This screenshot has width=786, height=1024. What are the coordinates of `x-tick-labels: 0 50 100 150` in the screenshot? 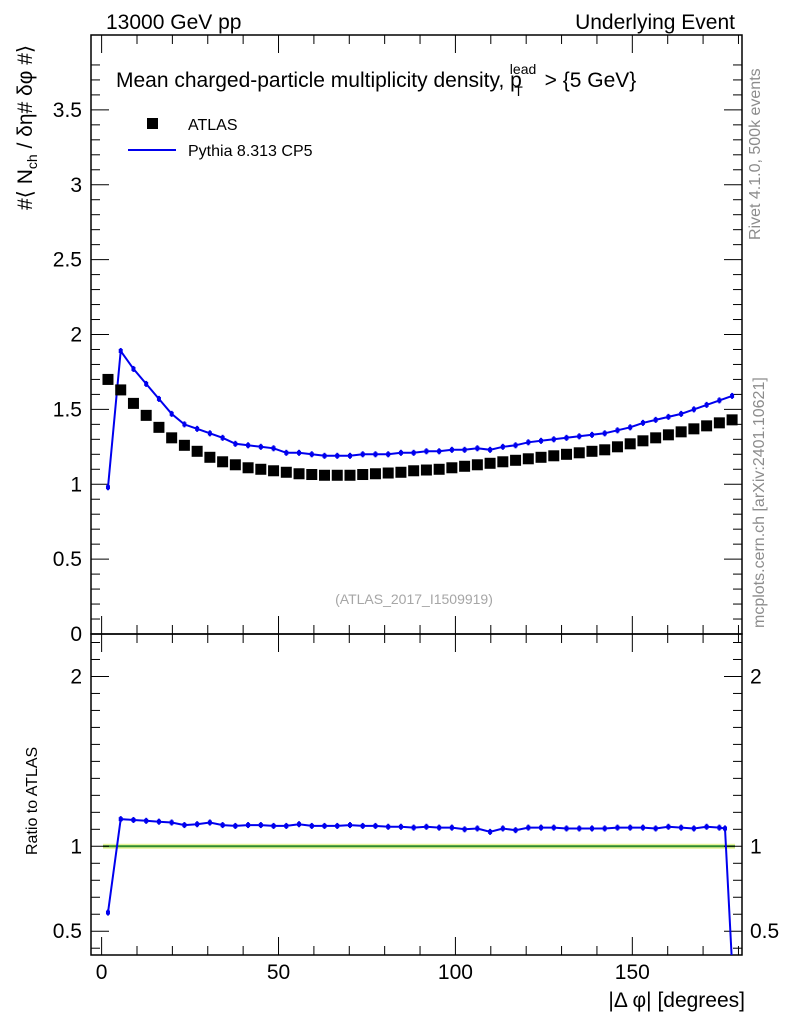 It's located at (373, 972).